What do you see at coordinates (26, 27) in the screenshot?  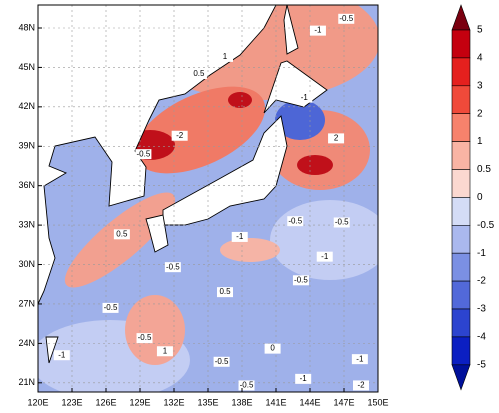 I see `lat-tick-label: 48N` at bounding box center [26, 27].